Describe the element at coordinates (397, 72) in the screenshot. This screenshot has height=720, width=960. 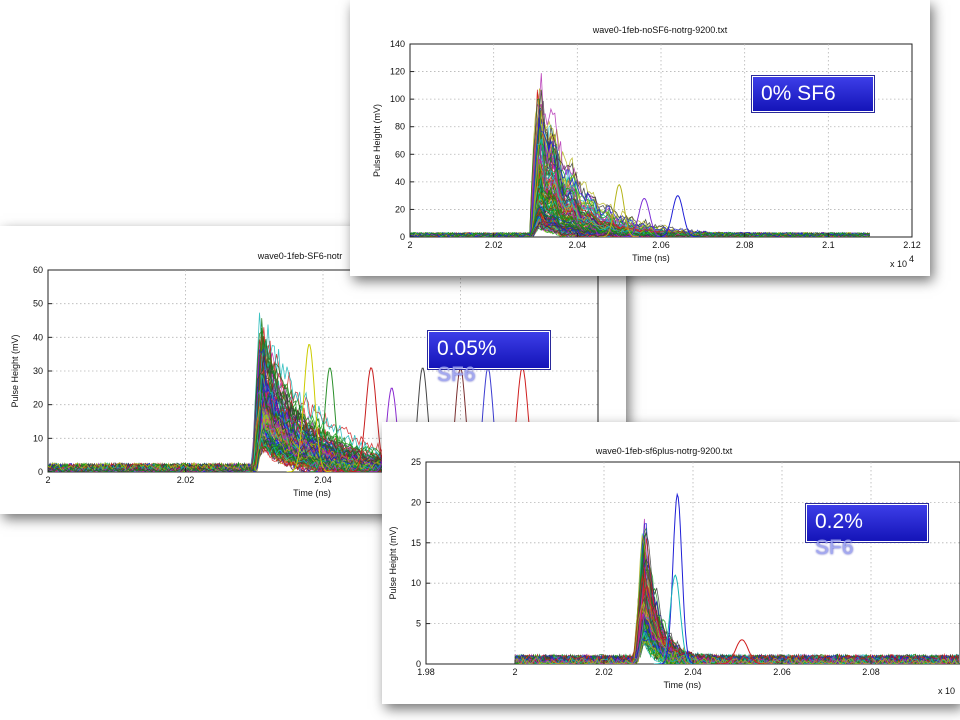
I see `y-tick-label: 120` at that location.